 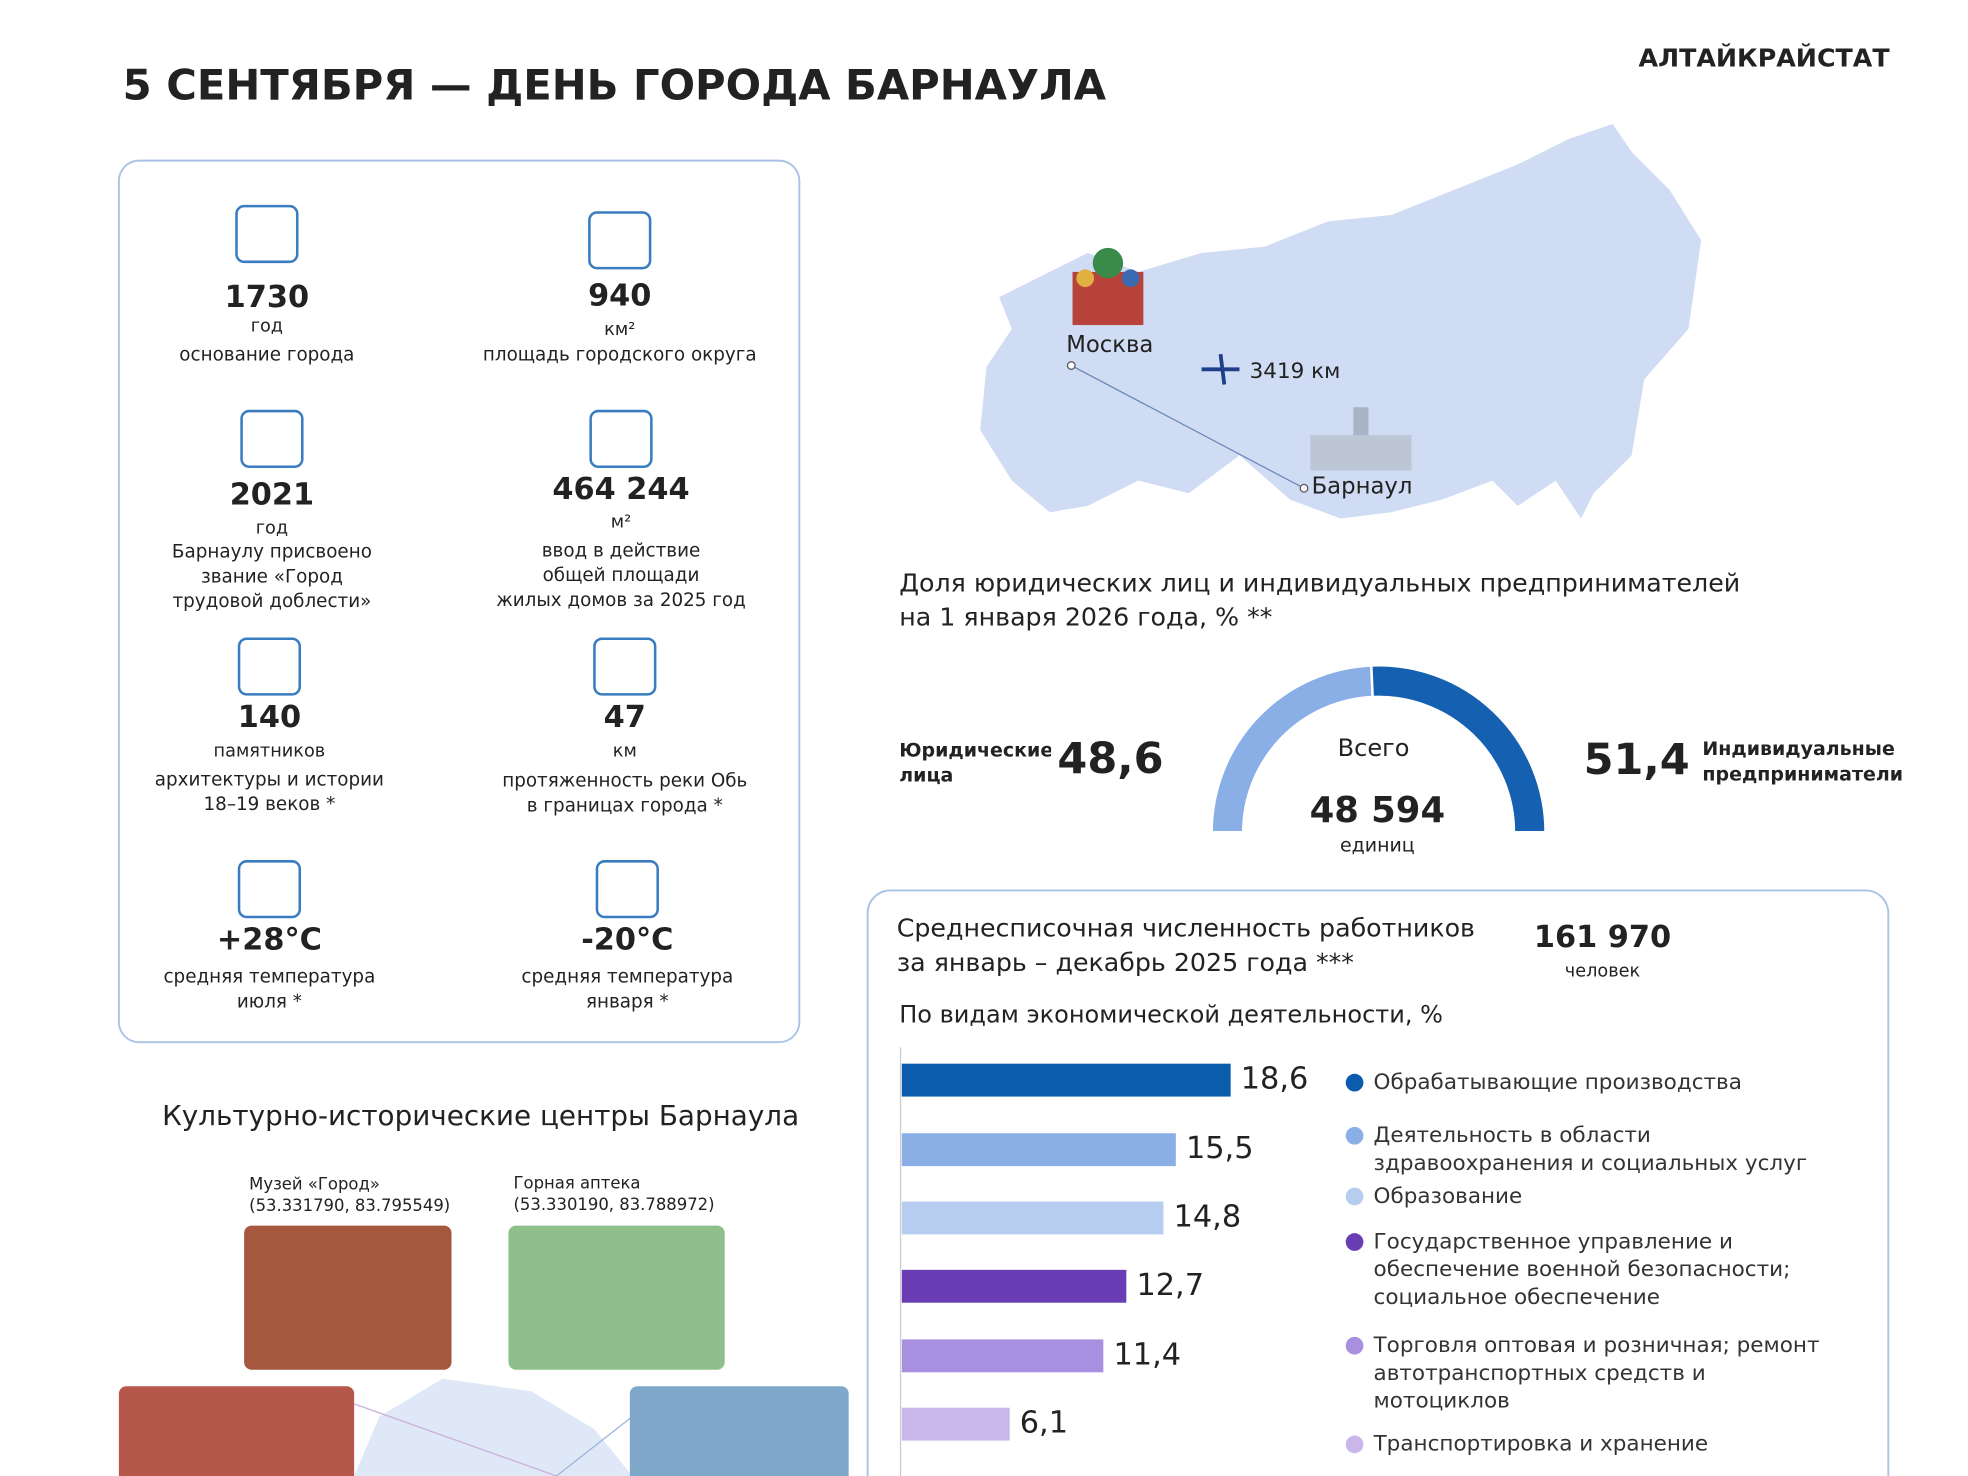 What do you see at coordinates (269, 1001) in the screenshot?
I see `fact-description: июля *` at bounding box center [269, 1001].